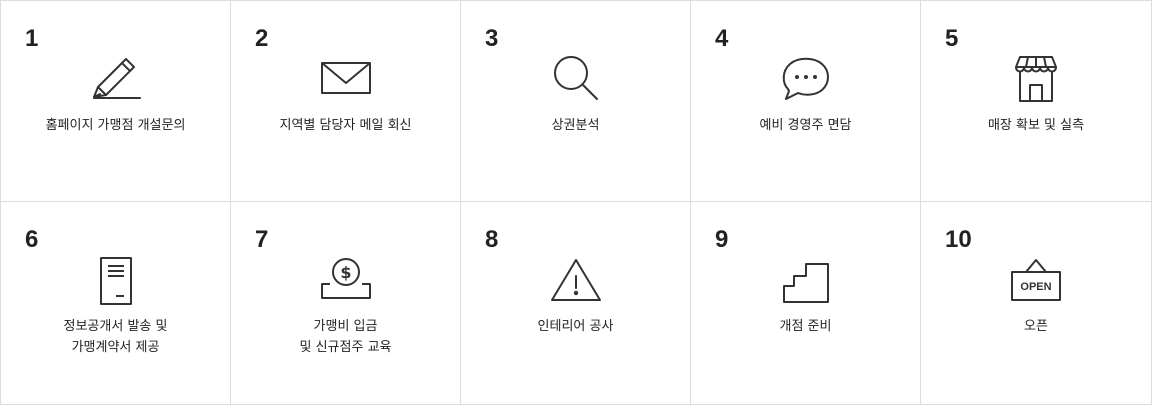  What do you see at coordinates (952, 38) in the screenshot?
I see `step-number: 5` at bounding box center [952, 38].